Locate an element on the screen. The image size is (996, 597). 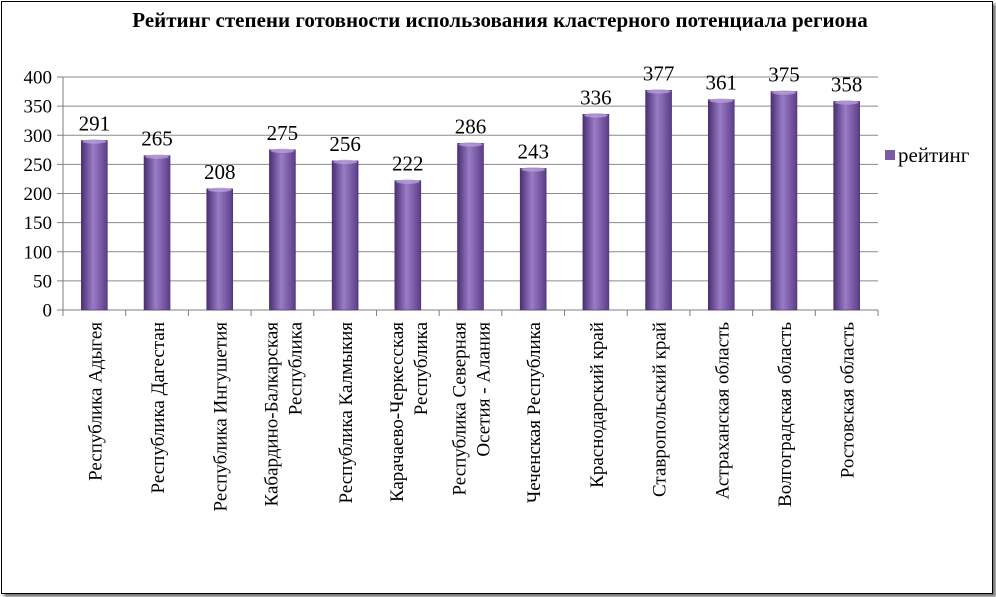
y-tick-label: 200 is located at coordinates (38, 194).